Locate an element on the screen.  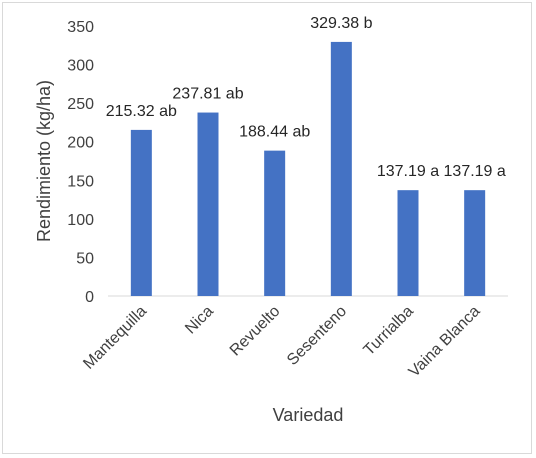
x-tick-label: Vaina Blanca is located at coordinates (445, 342).